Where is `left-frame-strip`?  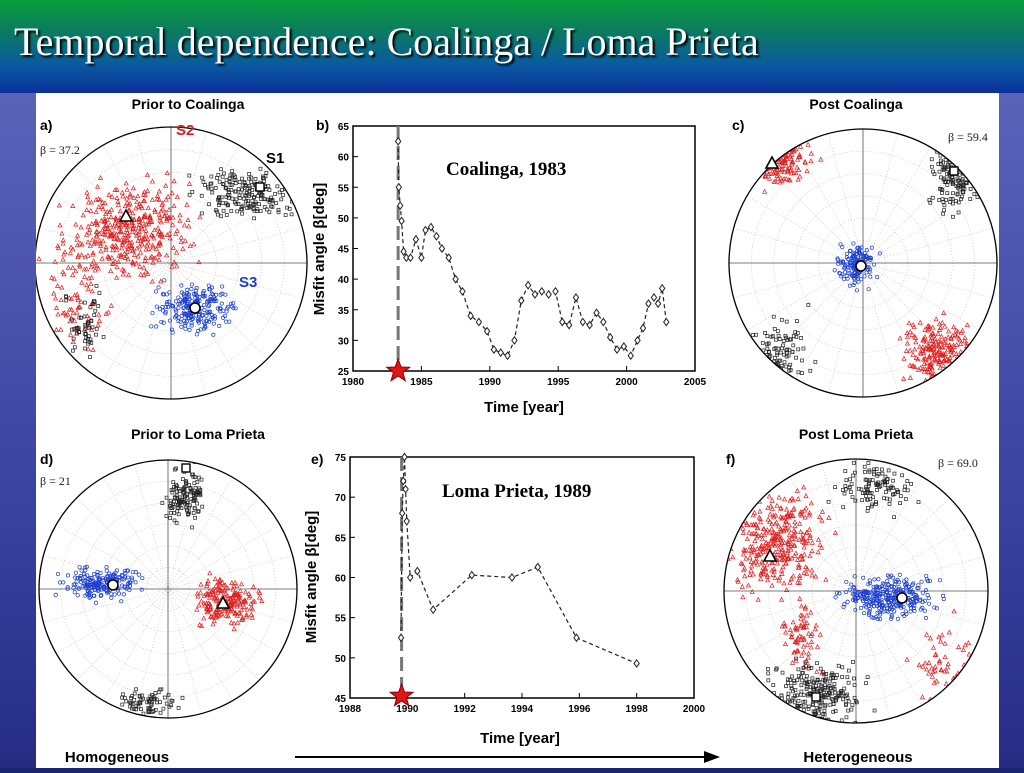 left-frame-strip is located at coordinates (18, 430).